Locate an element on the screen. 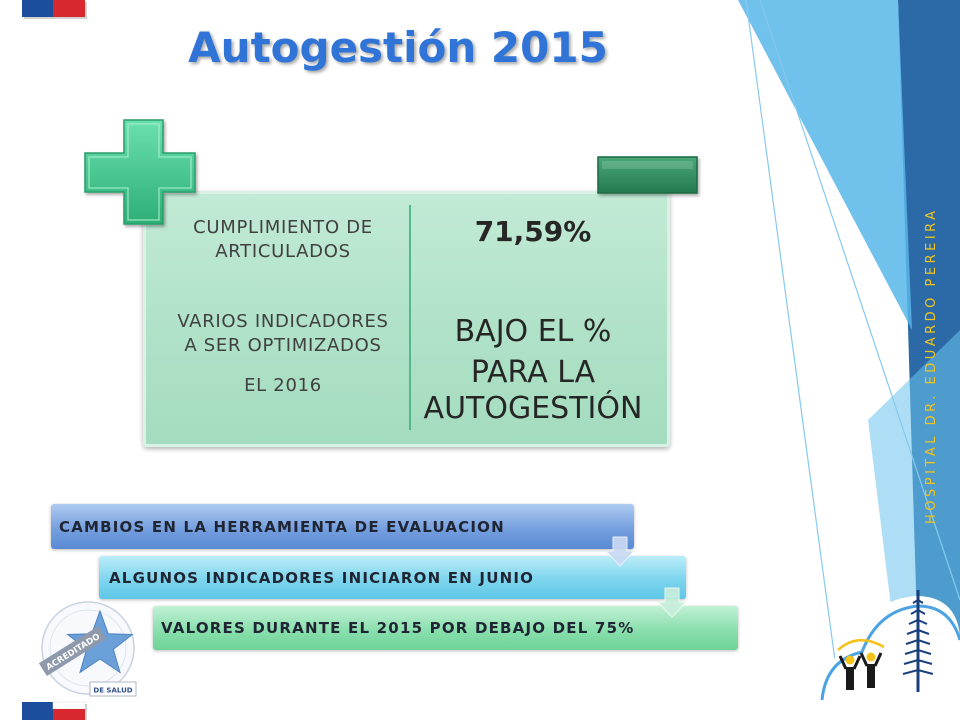 This screenshot has width=960, height=720. step-bar-1: CAMBIOS EN LA HERRAMIENTA DE EVALUACION is located at coordinates (342, 526).